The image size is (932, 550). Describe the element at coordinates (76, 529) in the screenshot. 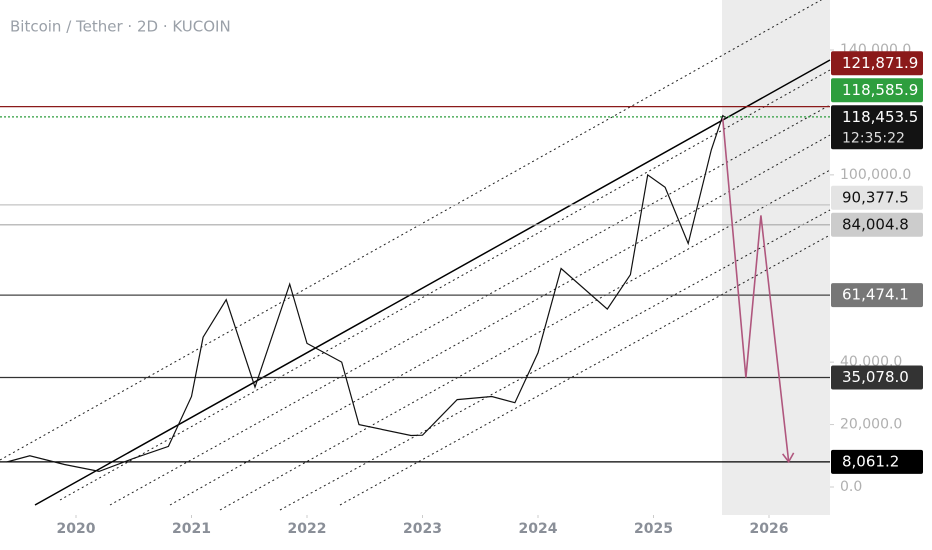

I see `x-tick-label: 2020` at that location.